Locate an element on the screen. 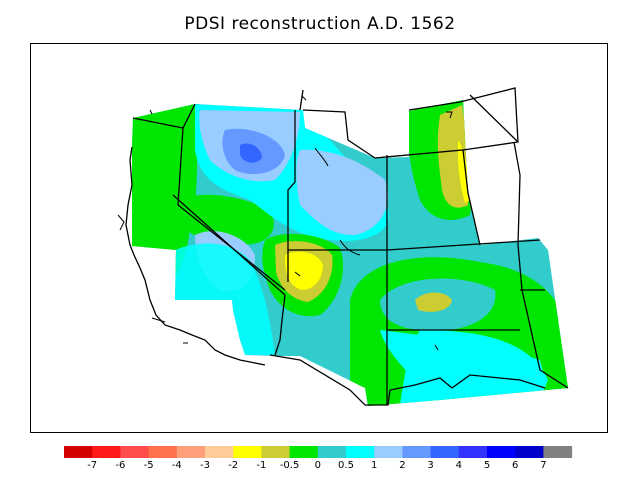  legend-tick-label: 6 is located at coordinates (515, 465).